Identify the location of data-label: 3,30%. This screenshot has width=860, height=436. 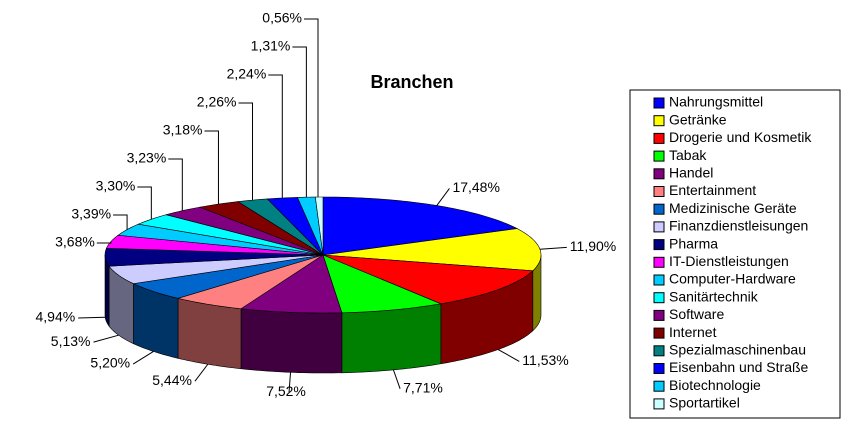
(116, 186).